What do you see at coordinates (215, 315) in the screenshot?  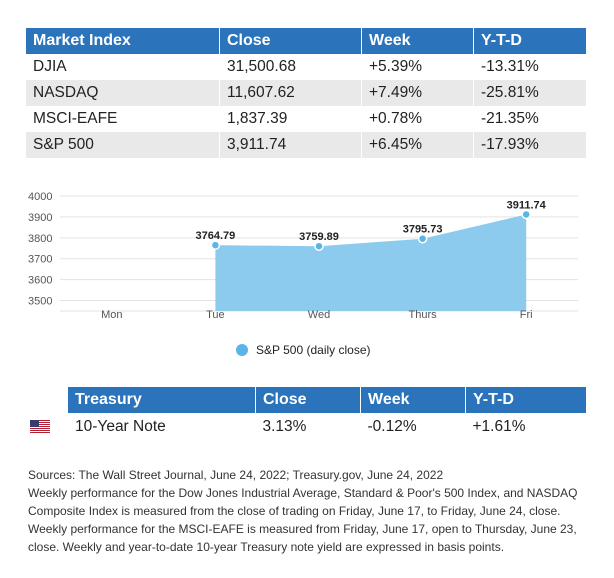 I see `x-tick-label: Tue` at bounding box center [215, 315].